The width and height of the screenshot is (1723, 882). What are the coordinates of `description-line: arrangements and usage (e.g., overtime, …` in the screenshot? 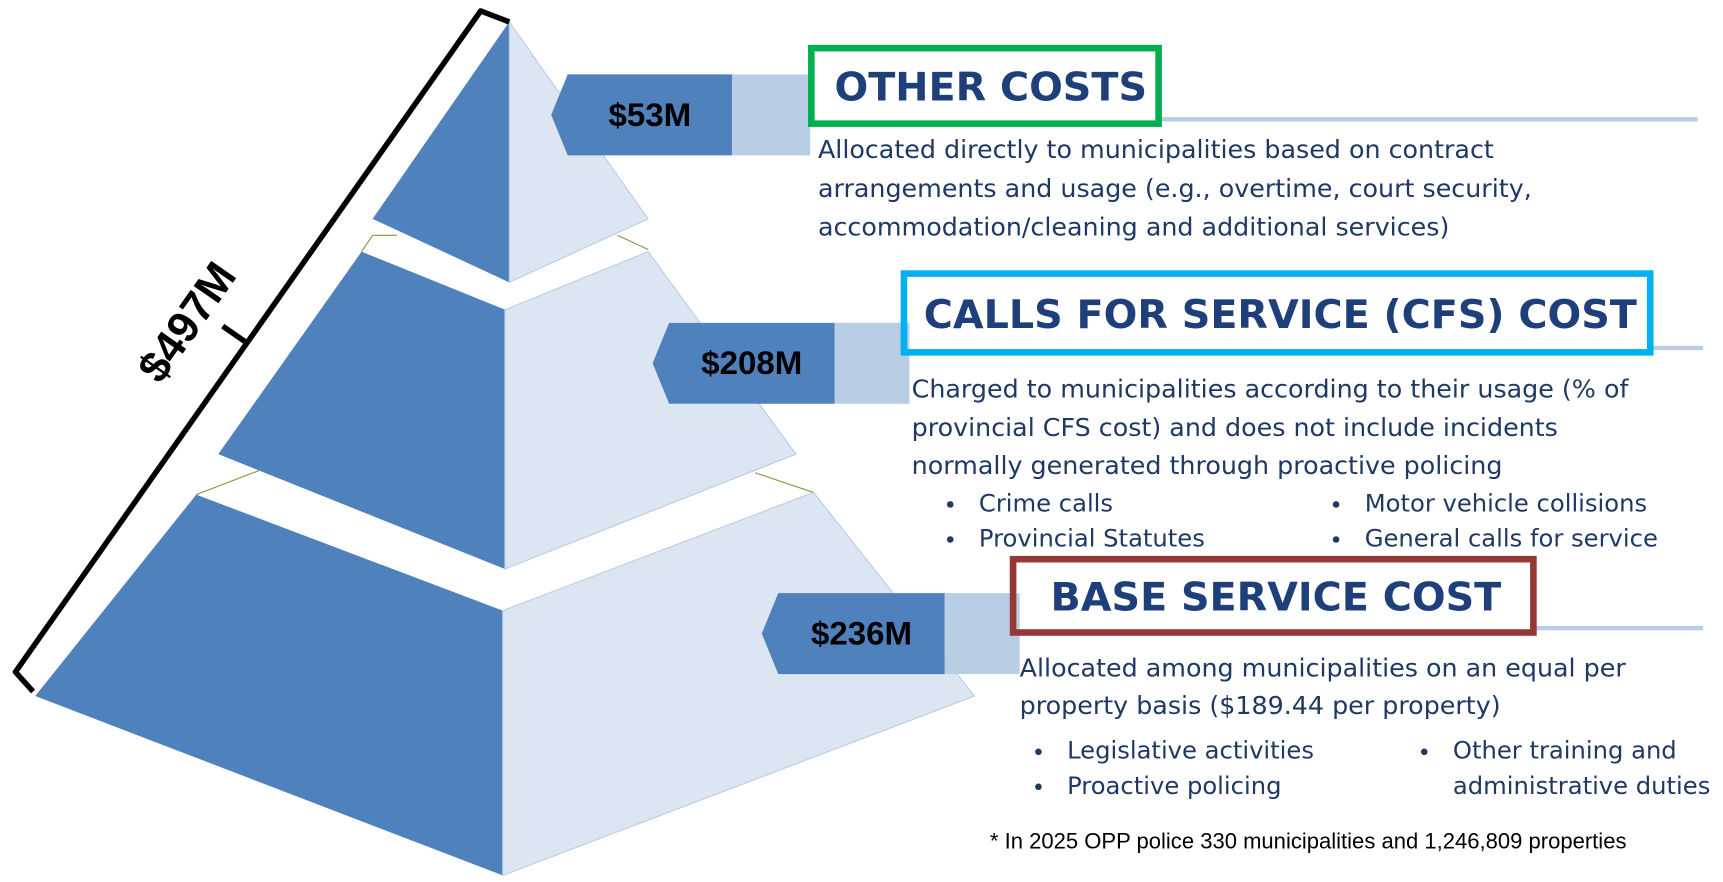 It's located at (1175, 188).